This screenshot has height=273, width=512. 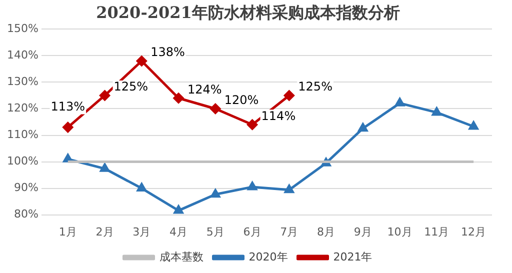 I want to click on y-tick-label: 130%, so click(x=22, y=81).